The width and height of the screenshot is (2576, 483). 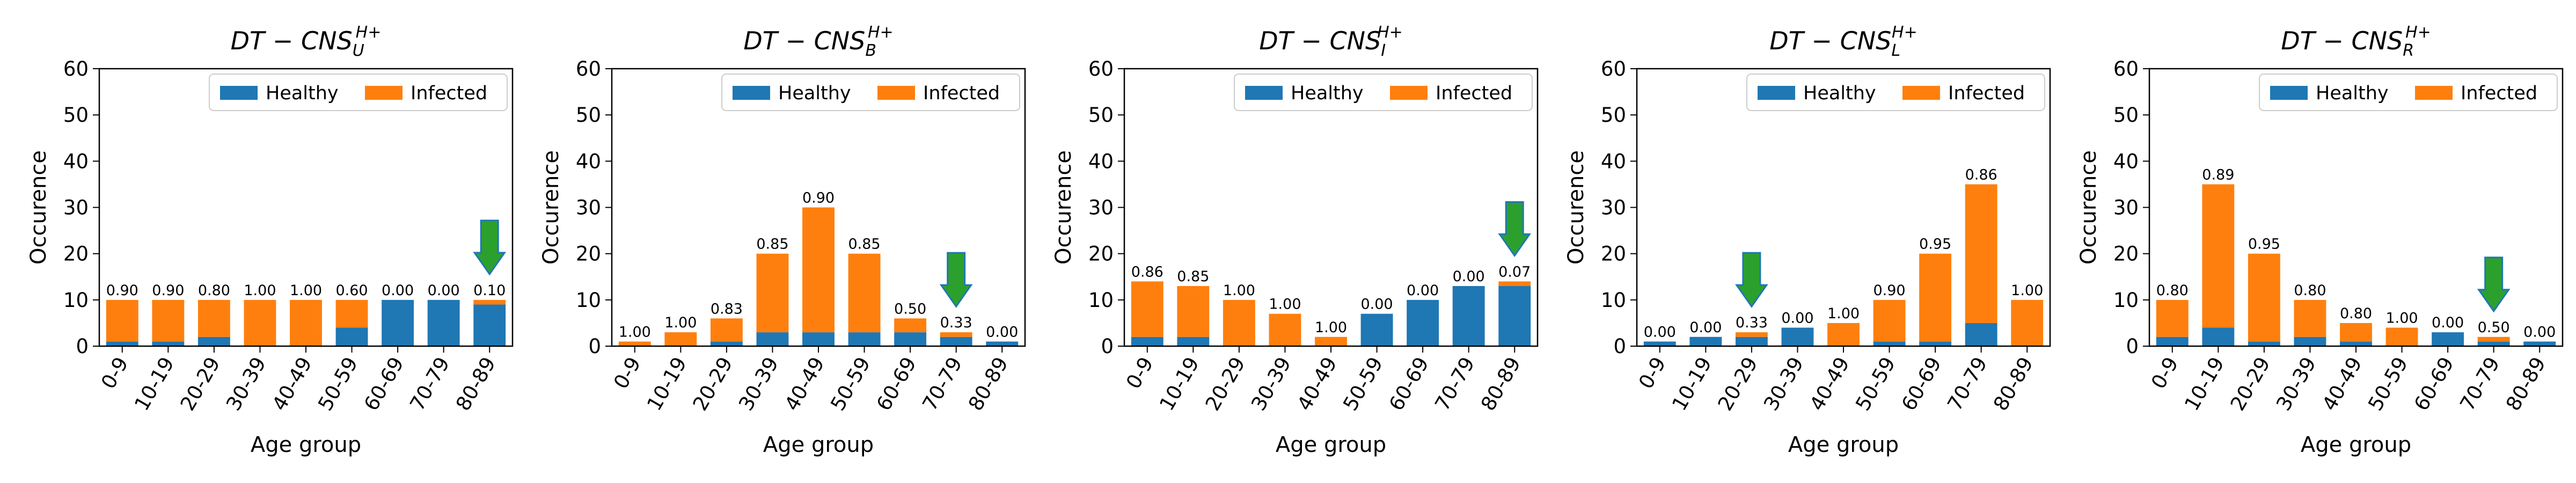 I want to click on bar-value-label: 0.60, so click(x=351, y=290).